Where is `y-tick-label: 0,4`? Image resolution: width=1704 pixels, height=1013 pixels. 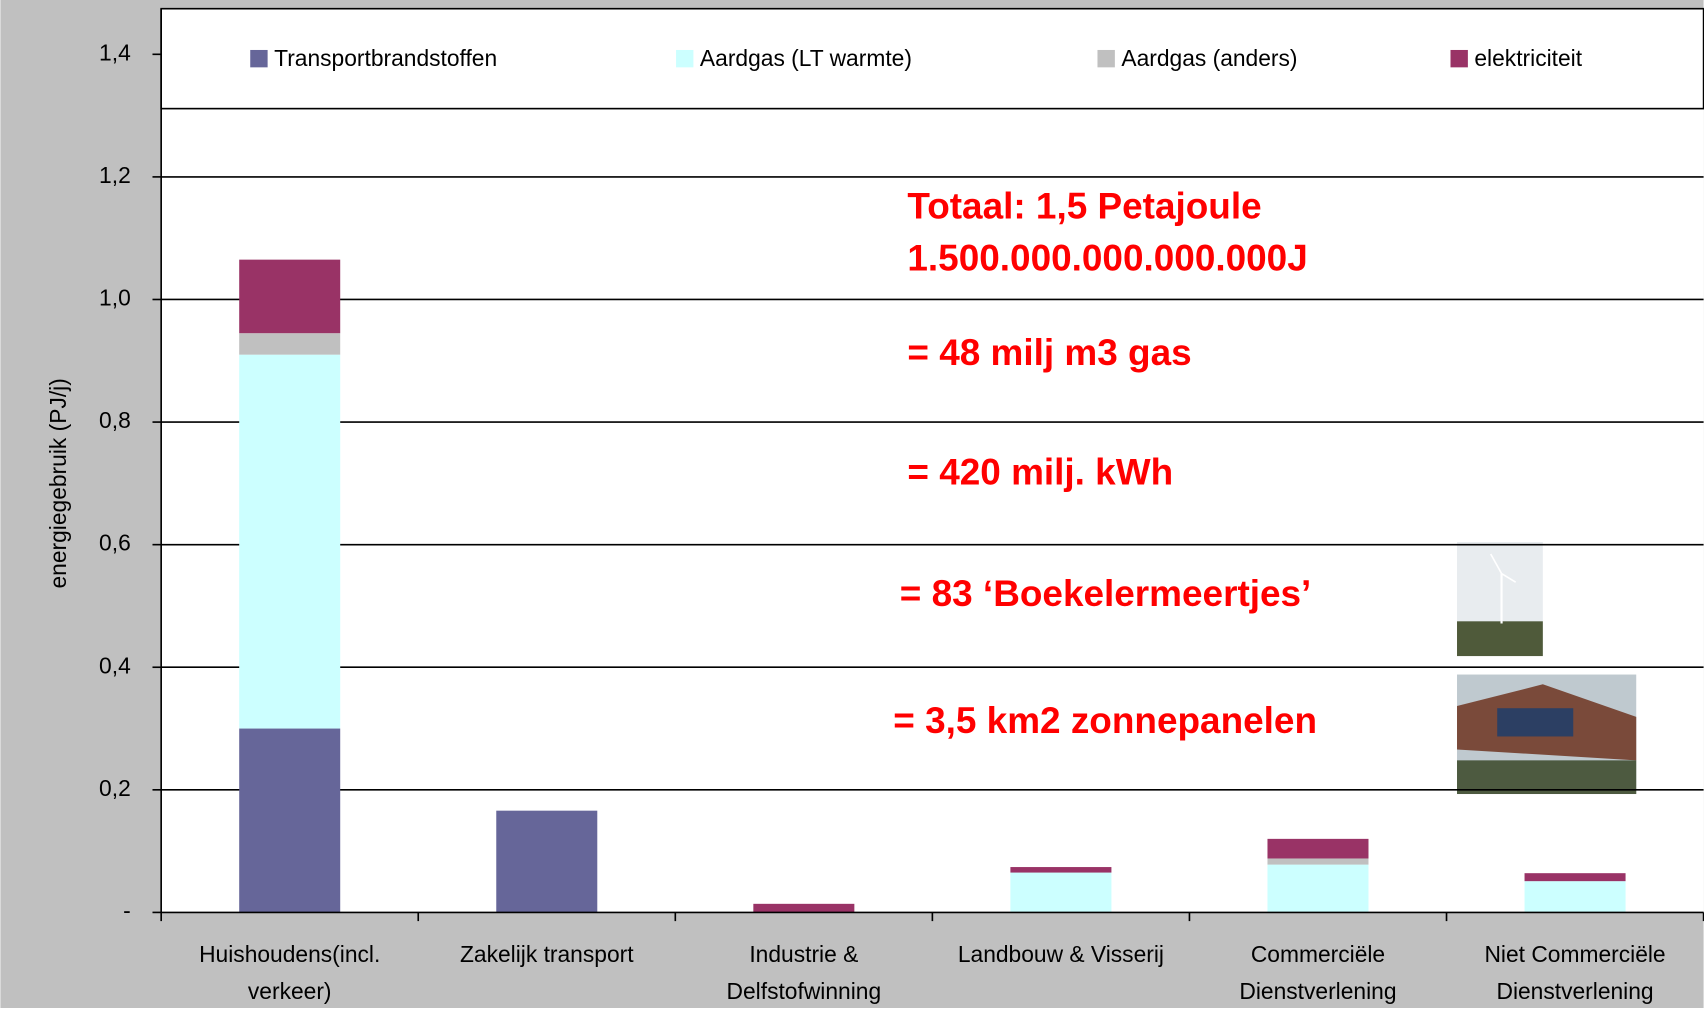 y-tick-label: 0,4 is located at coordinates (115, 665).